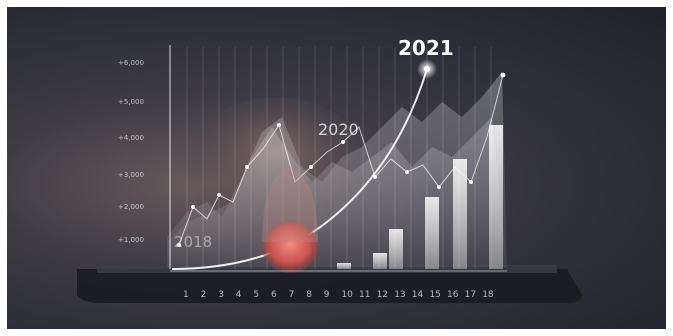  Describe the element at coordinates (131, 138) in the screenshot. I see `y-tick-label: +4,000` at that location.